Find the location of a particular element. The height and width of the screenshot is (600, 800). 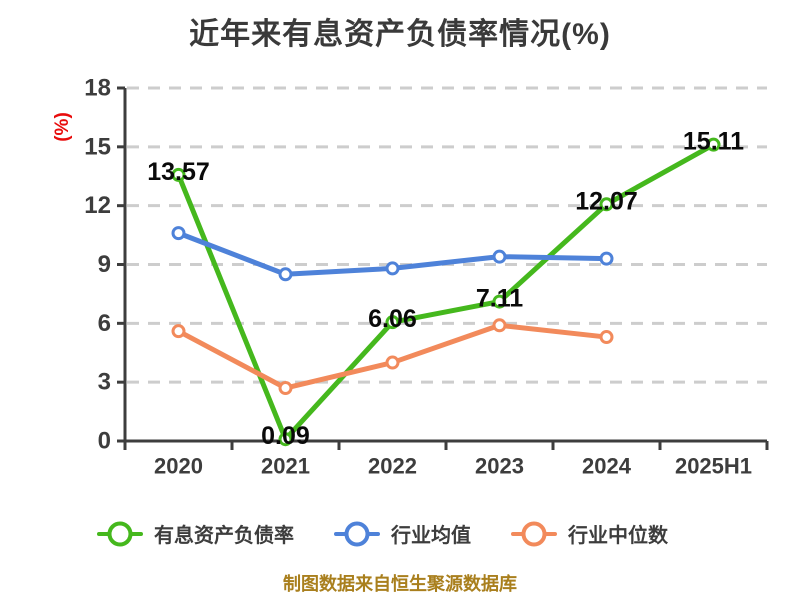

y-tick-label: 15 is located at coordinates (97, 146).